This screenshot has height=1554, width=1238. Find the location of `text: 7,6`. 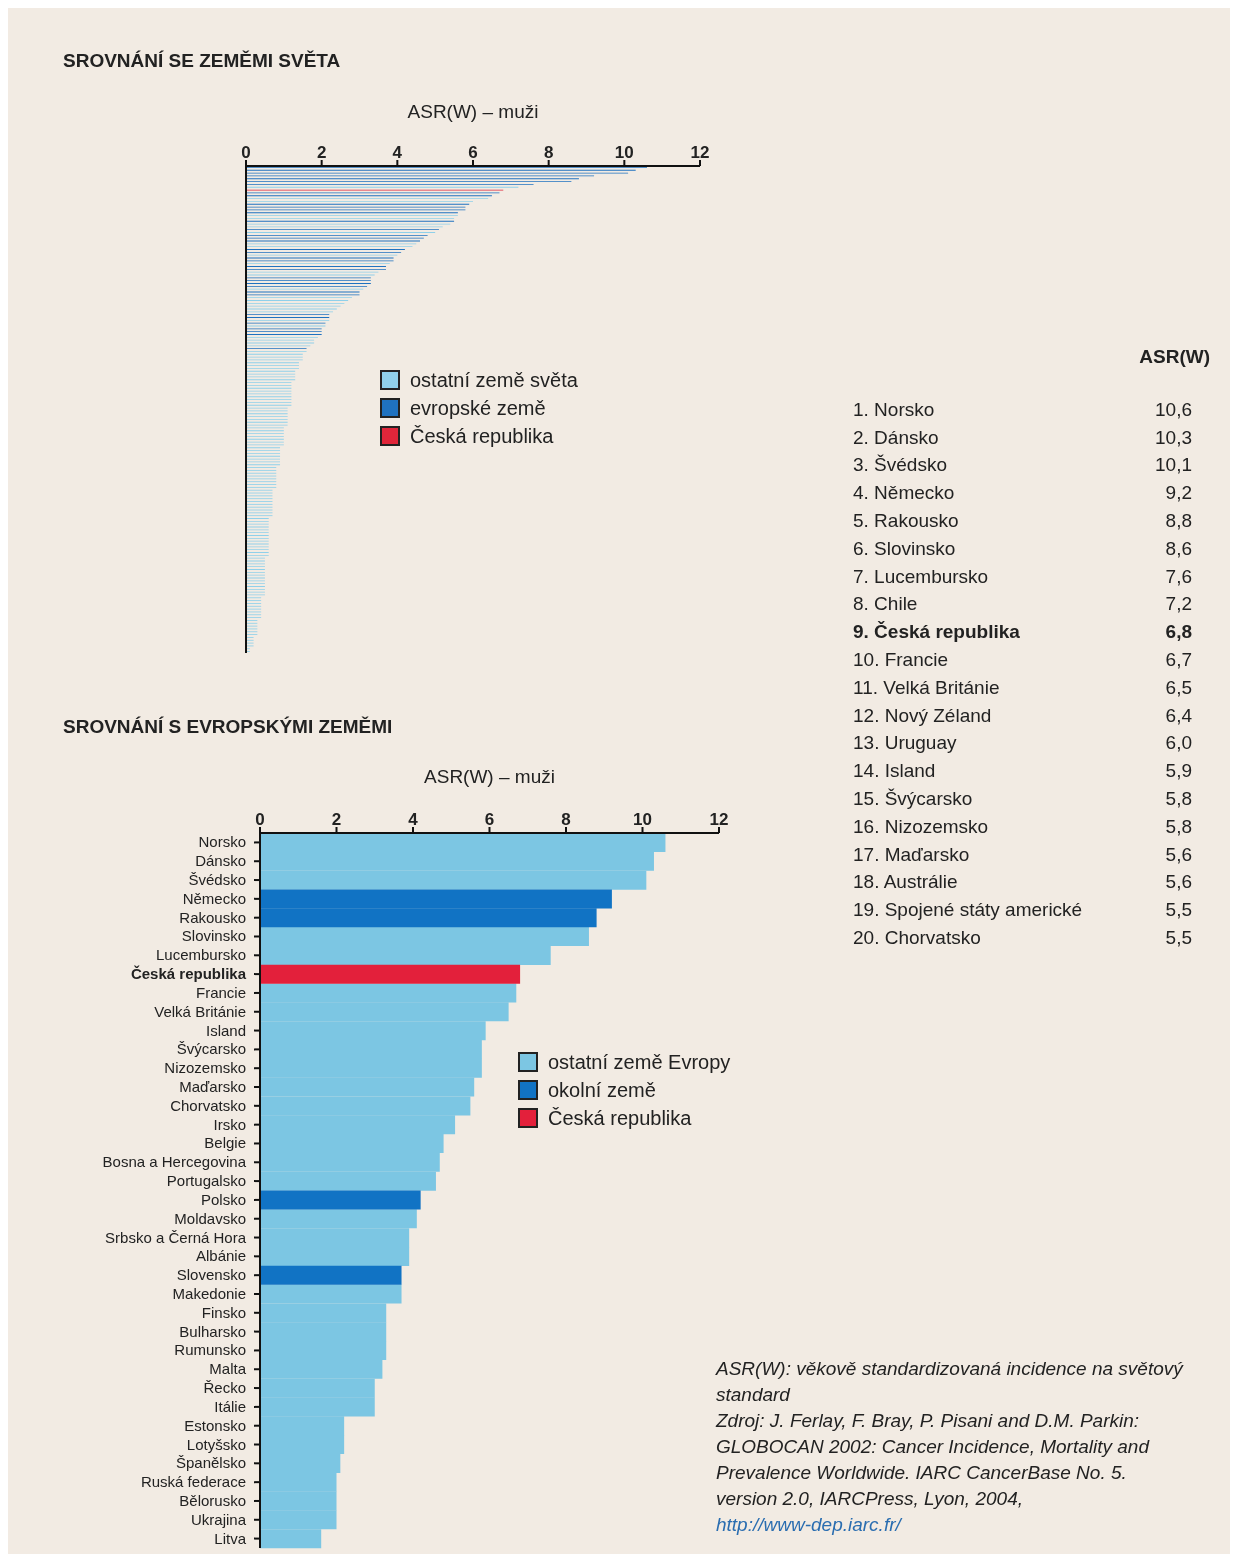

text: 7,6 is located at coordinates (1178, 576).